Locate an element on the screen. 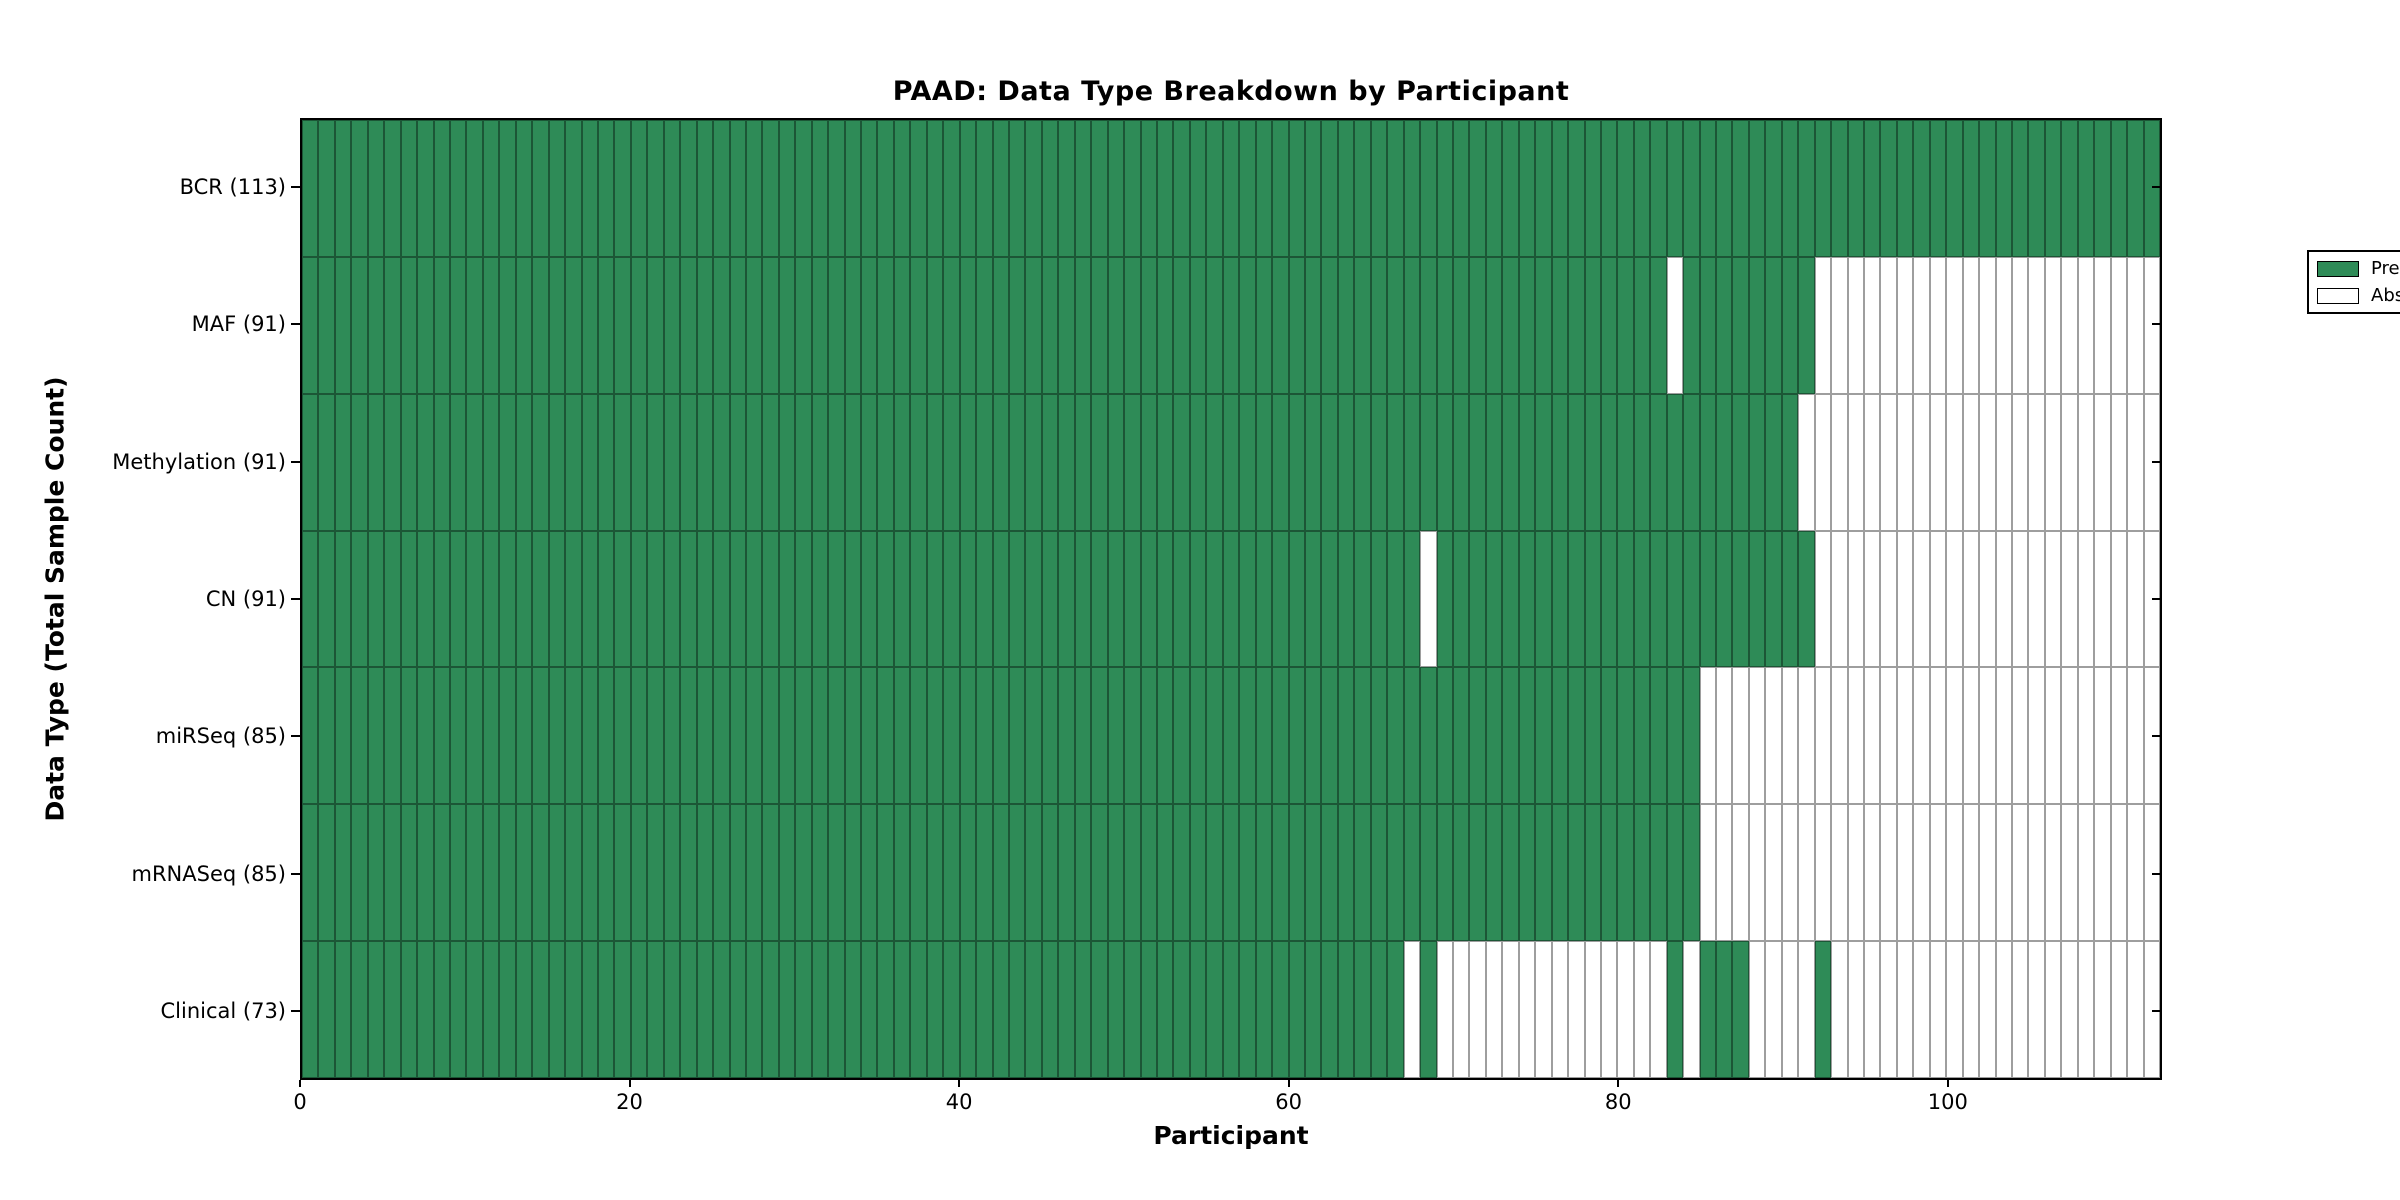  x-tick-mark is located at coordinates (1618, 1083).